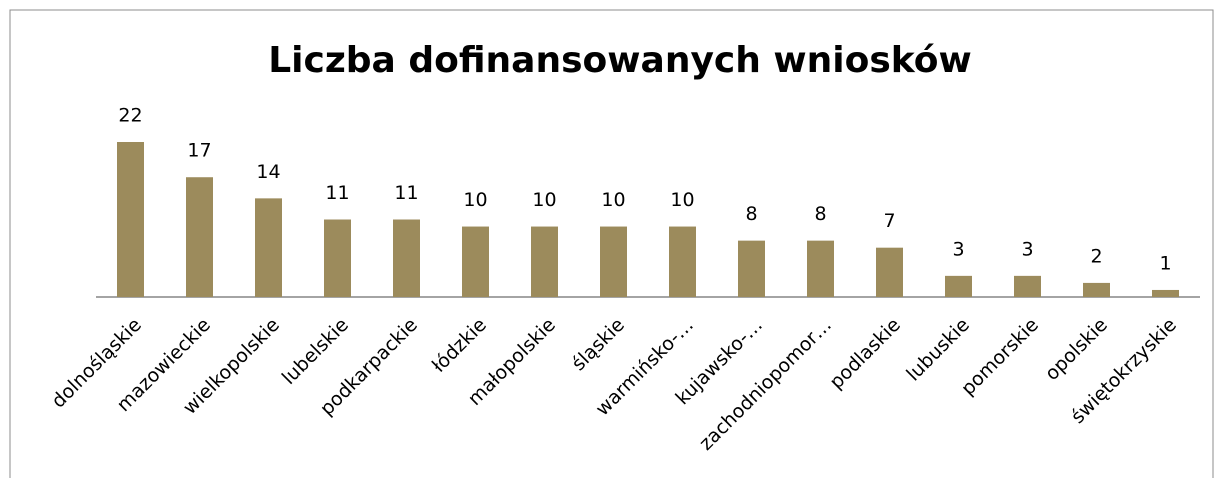 The height and width of the screenshot is (478, 1221). What do you see at coordinates (865, 354) in the screenshot?
I see `x-tick-label: podlaskie` at bounding box center [865, 354].